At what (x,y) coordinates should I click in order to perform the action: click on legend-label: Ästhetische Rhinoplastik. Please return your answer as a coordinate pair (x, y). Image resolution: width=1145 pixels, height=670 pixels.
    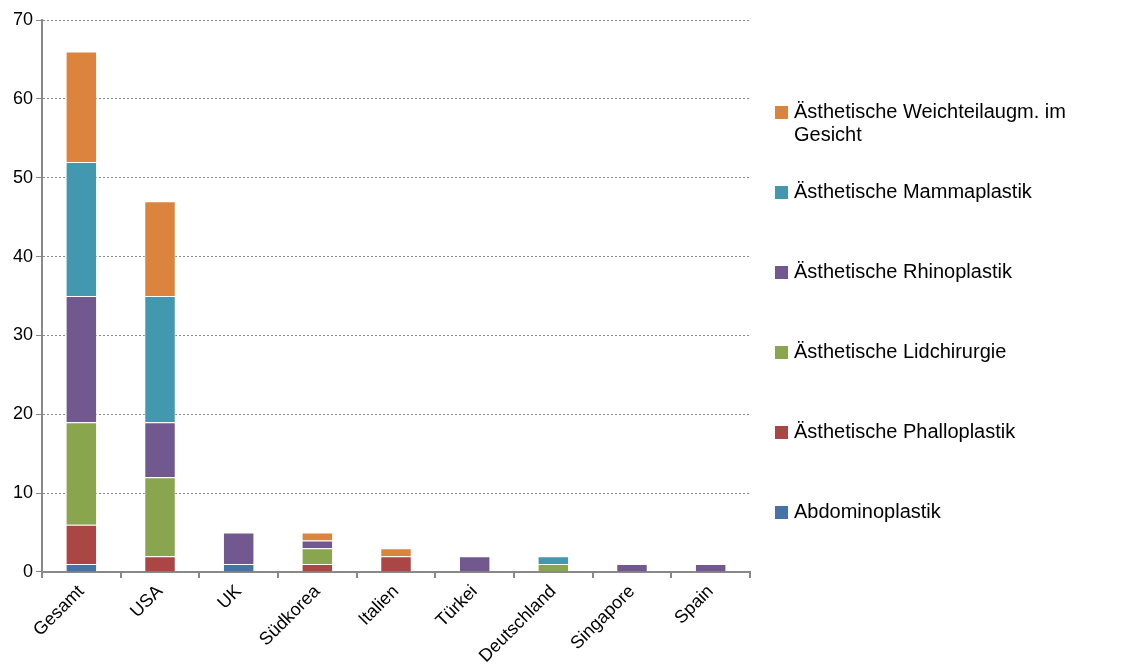
    Looking at the image, I should click on (903, 271).